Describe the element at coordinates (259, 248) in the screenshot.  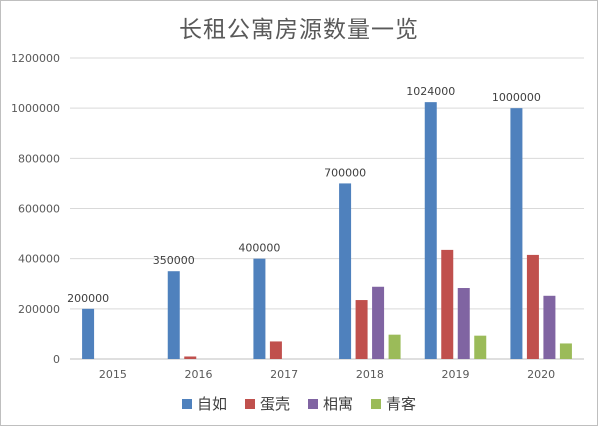
I see `data-label: 400000` at that location.